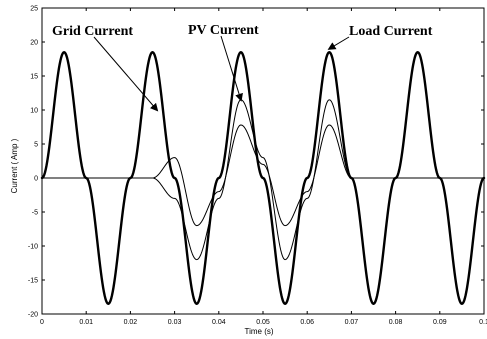 The image size is (487, 339). Describe the element at coordinates (263, 322) in the screenshot. I see `x-tick-label: 0.05` at that location.